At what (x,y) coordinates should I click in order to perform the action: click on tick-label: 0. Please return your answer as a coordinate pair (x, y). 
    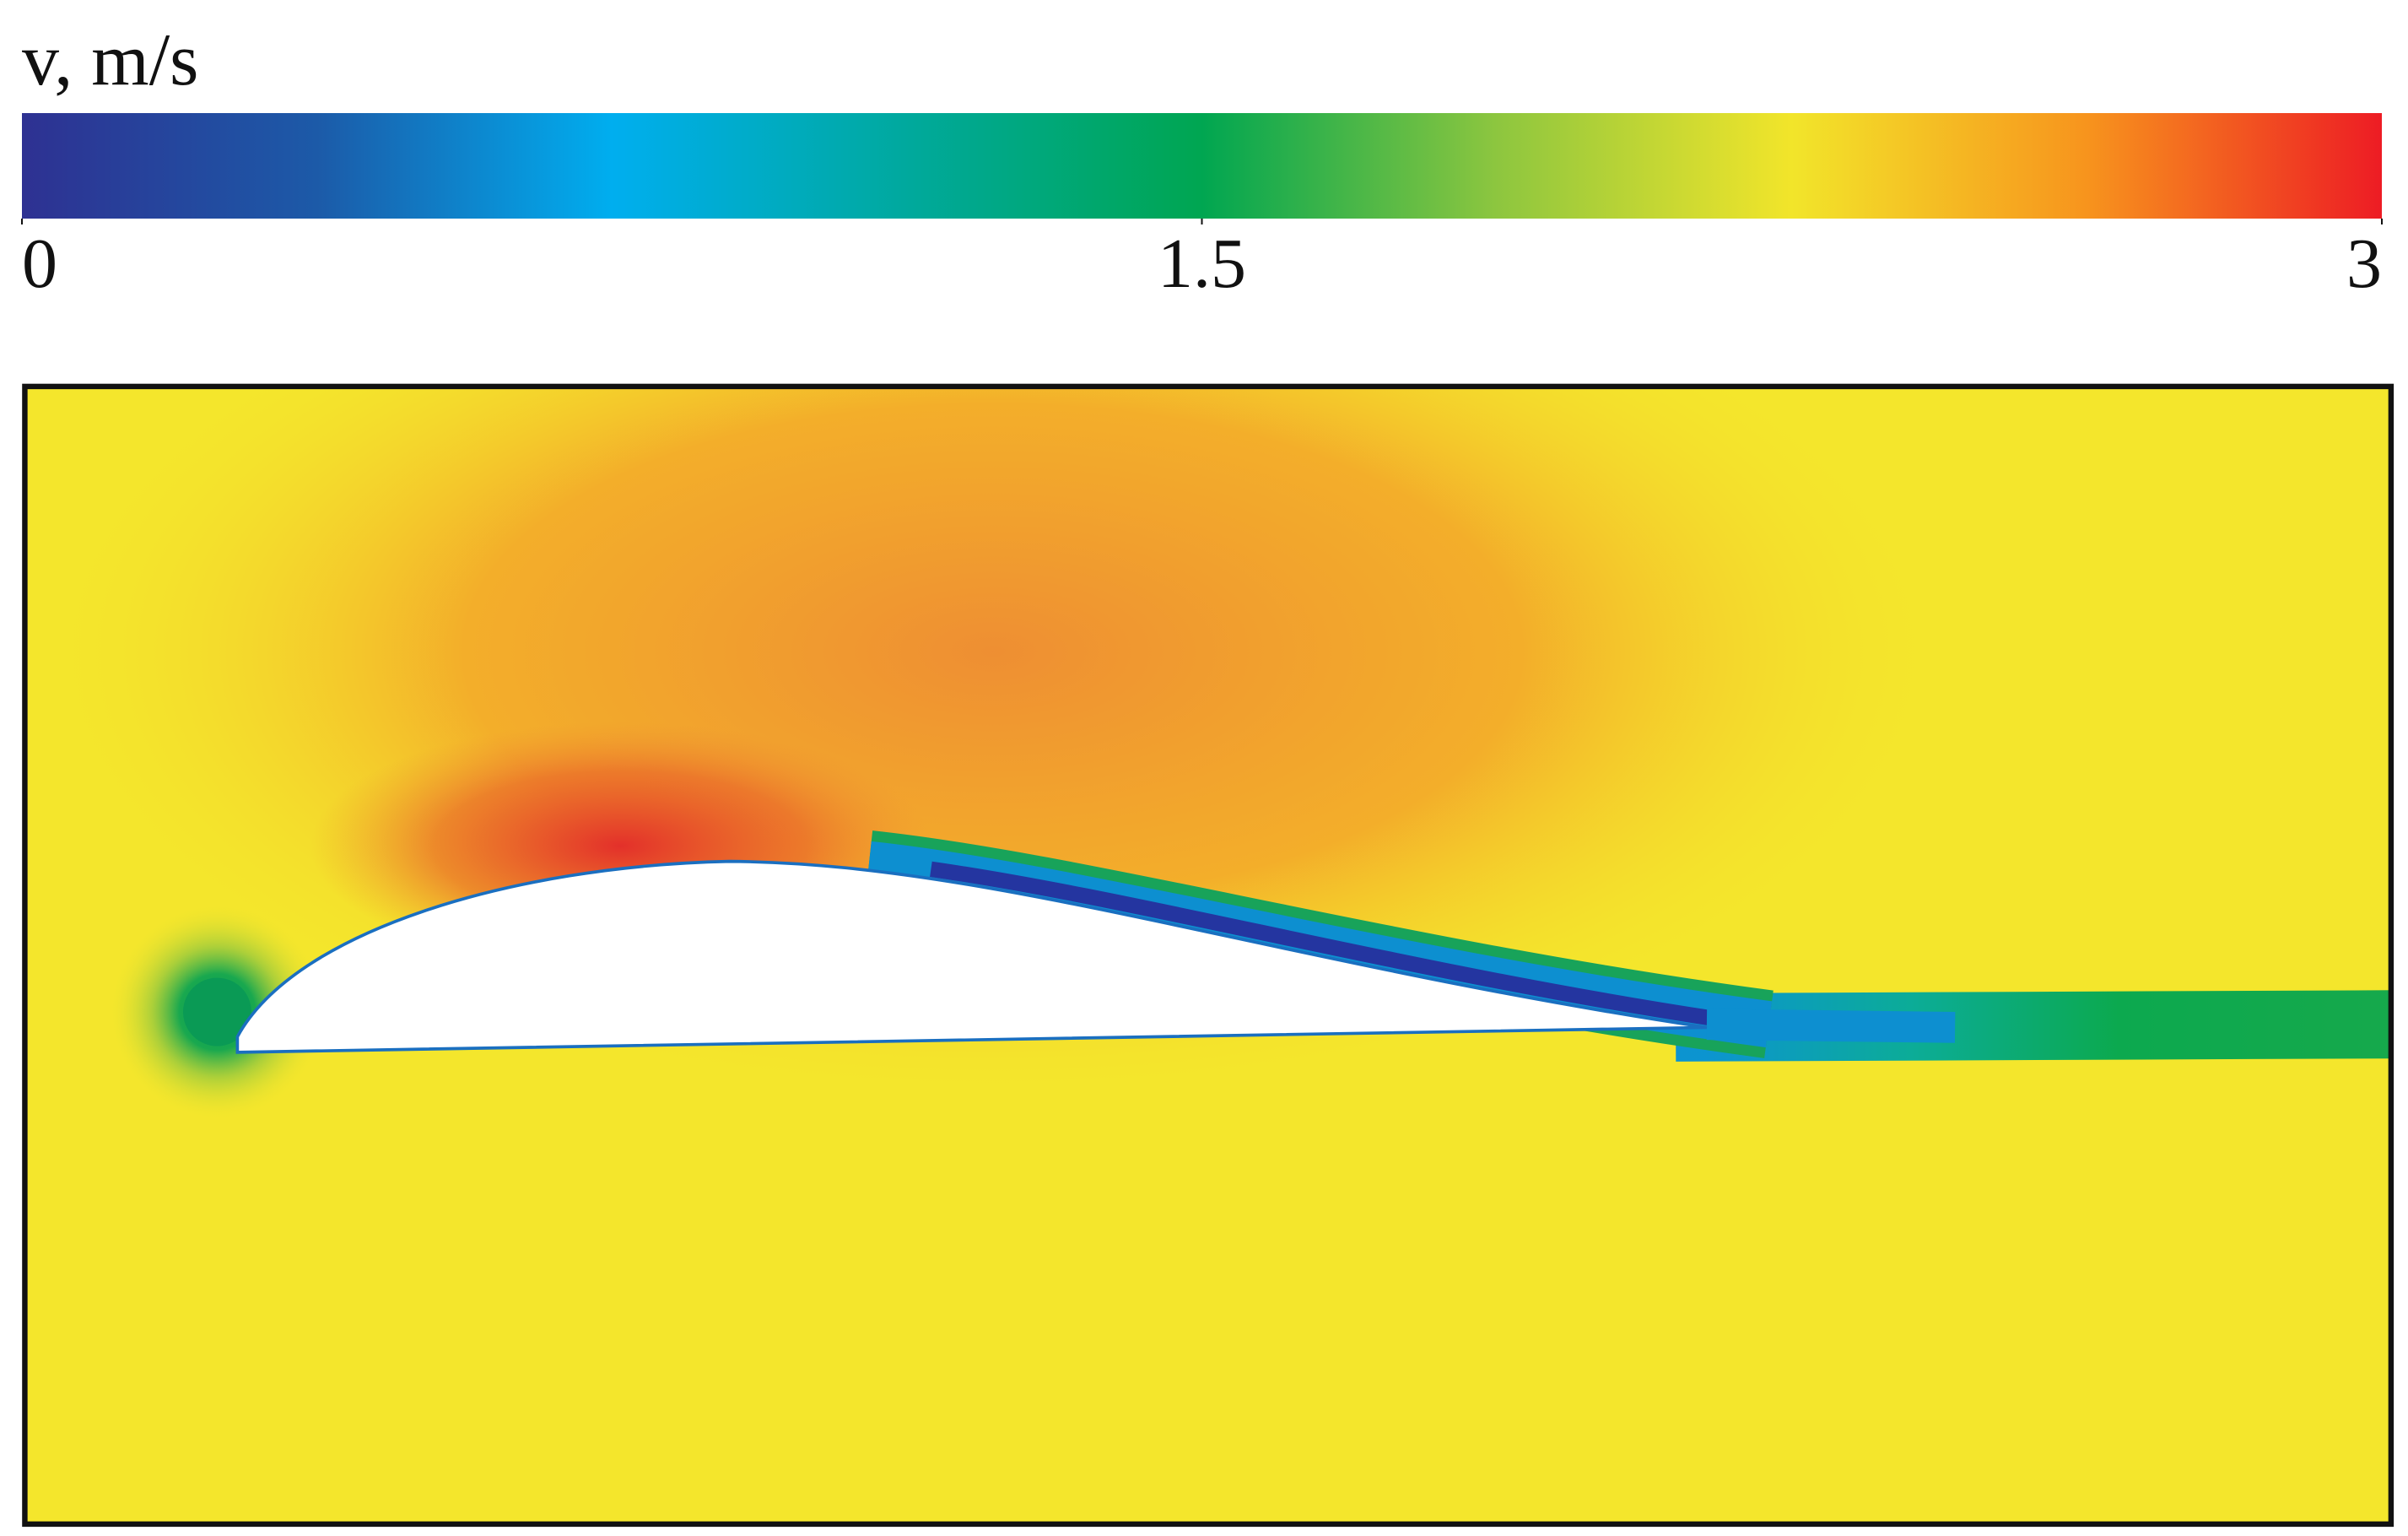
    Looking at the image, I should click on (40, 263).